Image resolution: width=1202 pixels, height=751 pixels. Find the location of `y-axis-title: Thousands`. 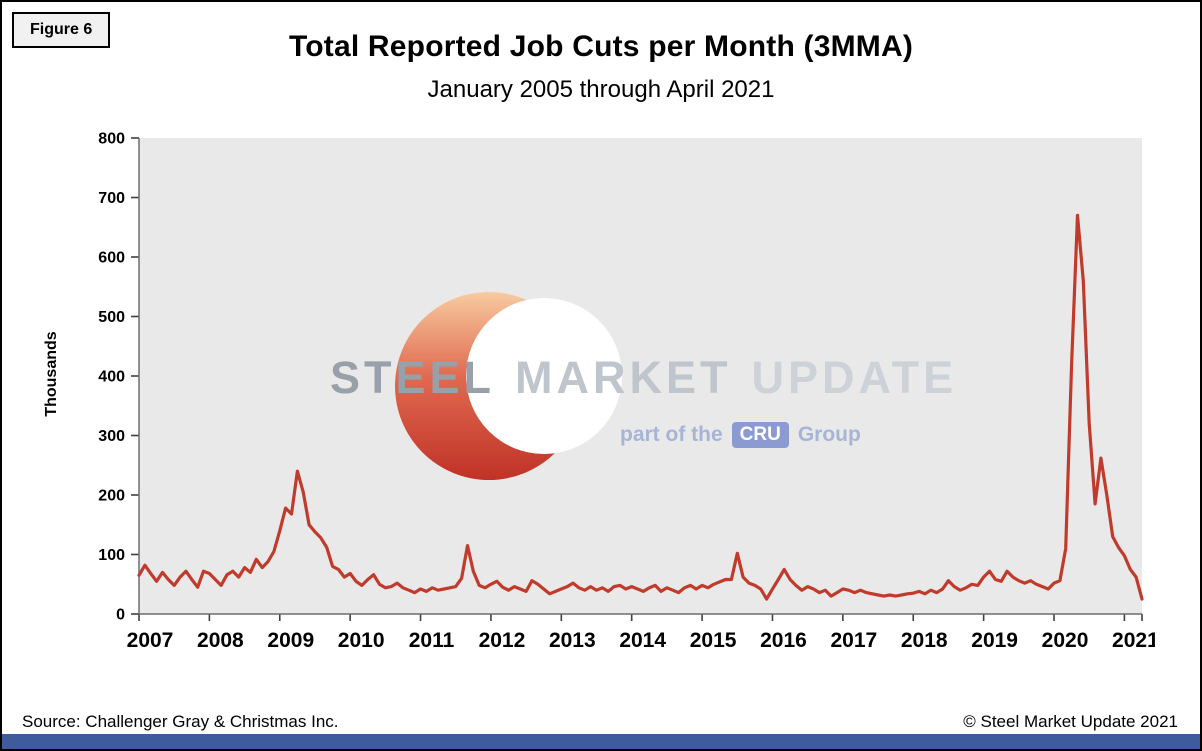

y-axis-title: Thousands is located at coordinates (51, 374).